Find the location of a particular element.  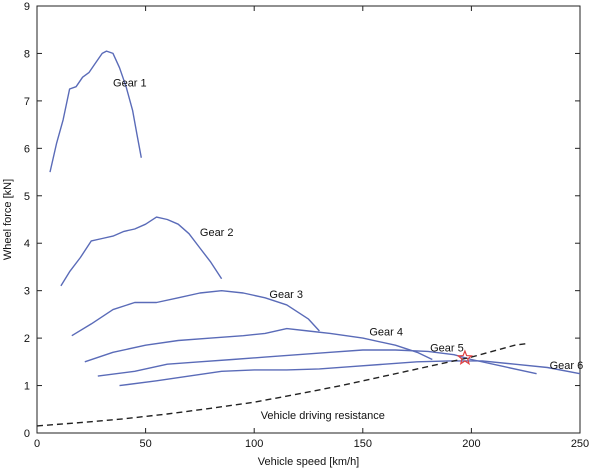

y-tick-label: 4 is located at coordinates (27, 244).